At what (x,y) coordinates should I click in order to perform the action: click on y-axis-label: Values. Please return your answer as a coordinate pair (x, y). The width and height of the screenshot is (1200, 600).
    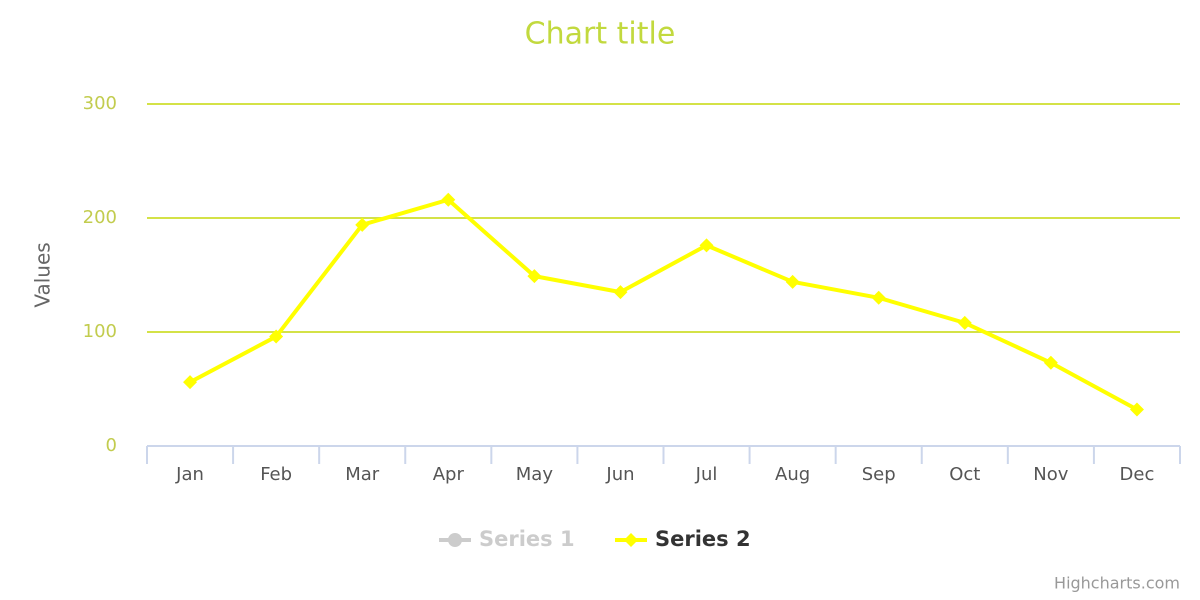
    Looking at the image, I should click on (43, 274).